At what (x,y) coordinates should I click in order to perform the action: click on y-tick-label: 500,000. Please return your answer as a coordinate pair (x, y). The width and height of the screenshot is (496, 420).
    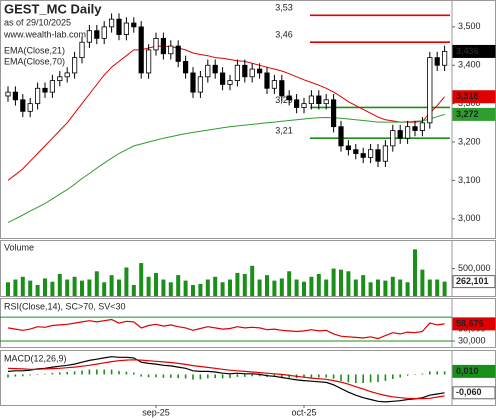
    Looking at the image, I should click on (474, 268).